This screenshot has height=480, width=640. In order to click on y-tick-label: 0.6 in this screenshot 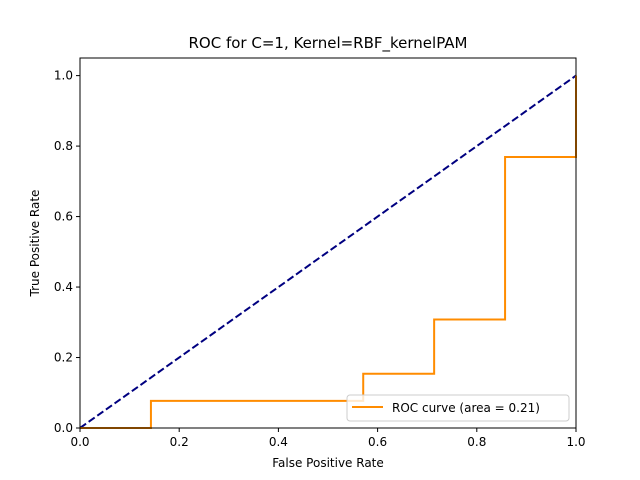, I will do `click(63, 217)`.